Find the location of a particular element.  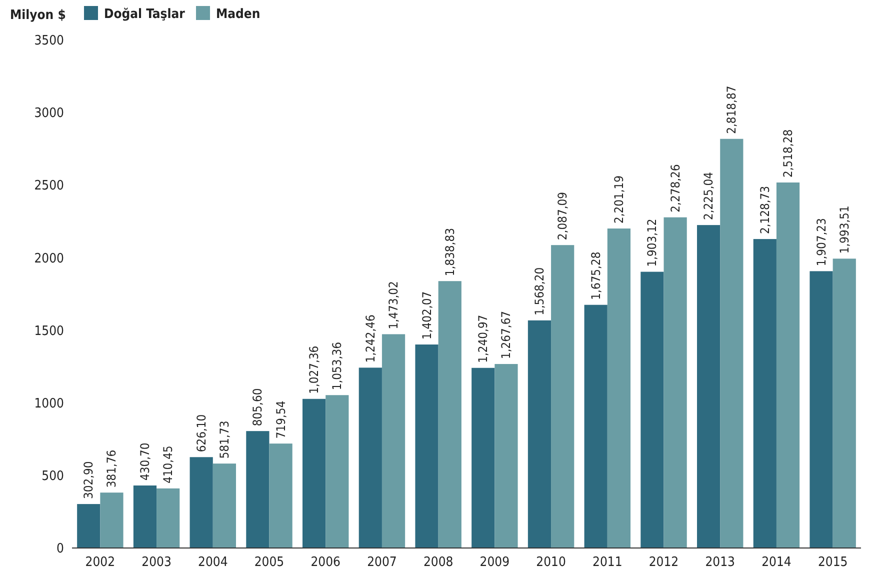

legend-label: Doğal Taşlar is located at coordinates (145, 14).